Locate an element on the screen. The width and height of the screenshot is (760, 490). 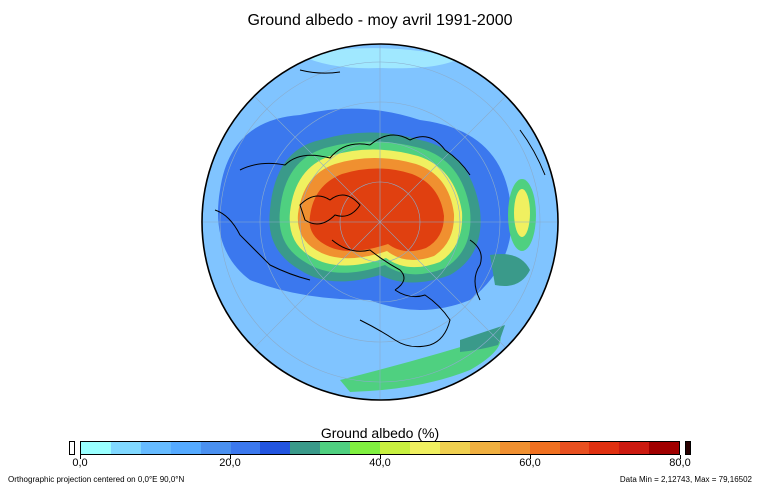
legend-colorbar is located at coordinates (380, 448).